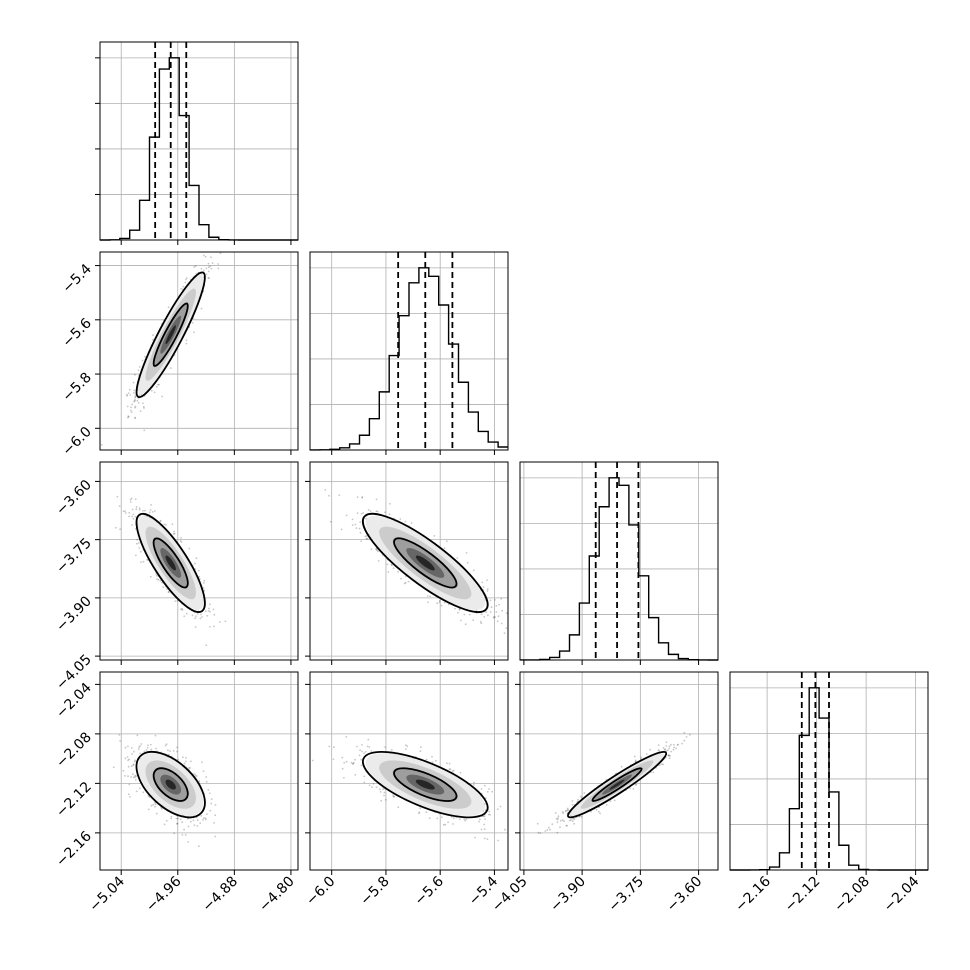 Image resolution: width=970 pixels, height=970 pixels. I want to click on panel-grid, so click(409, 351).